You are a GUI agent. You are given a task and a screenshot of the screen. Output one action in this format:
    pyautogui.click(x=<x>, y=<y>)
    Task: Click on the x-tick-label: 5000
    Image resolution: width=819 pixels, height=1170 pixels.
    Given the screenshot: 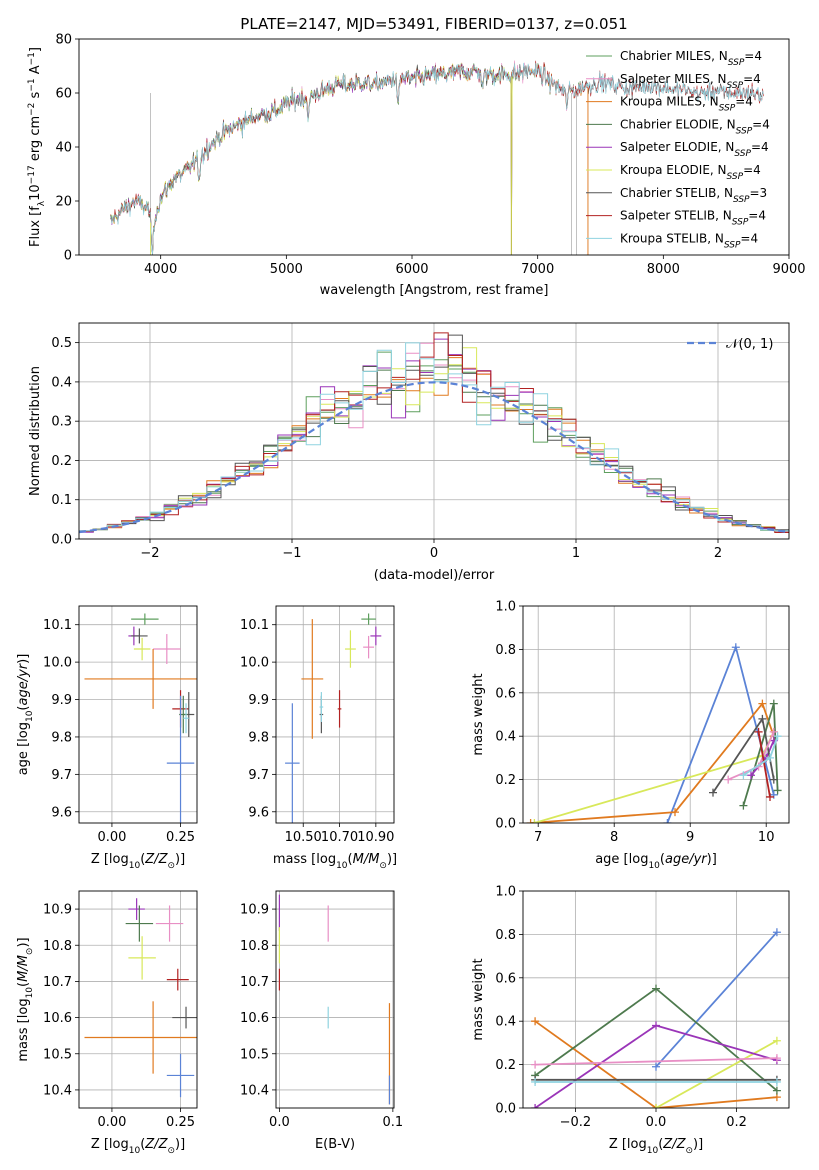 What is the action you would take?
    pyautogui.click(x=286, y=269)
    